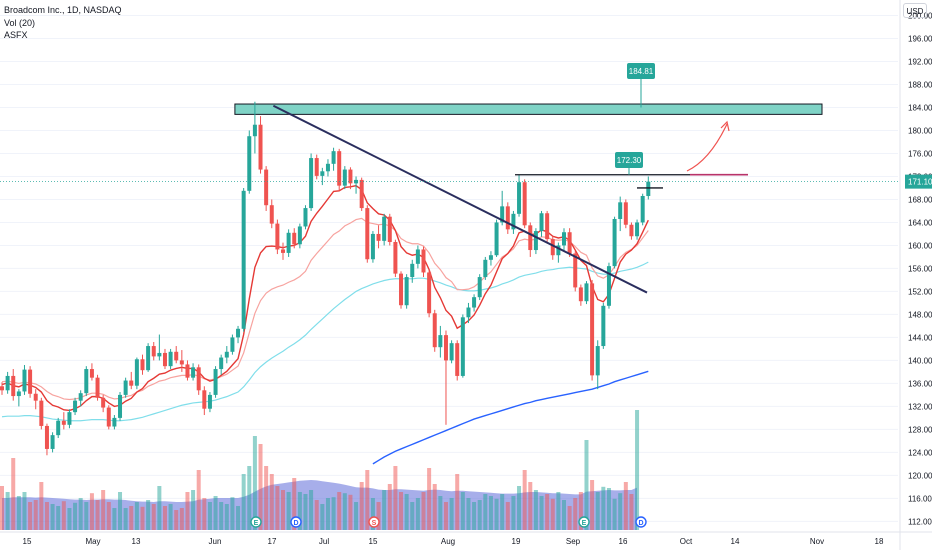 The image size is (932, 550). I want to click on callout-lower-box, so click(629, 160).